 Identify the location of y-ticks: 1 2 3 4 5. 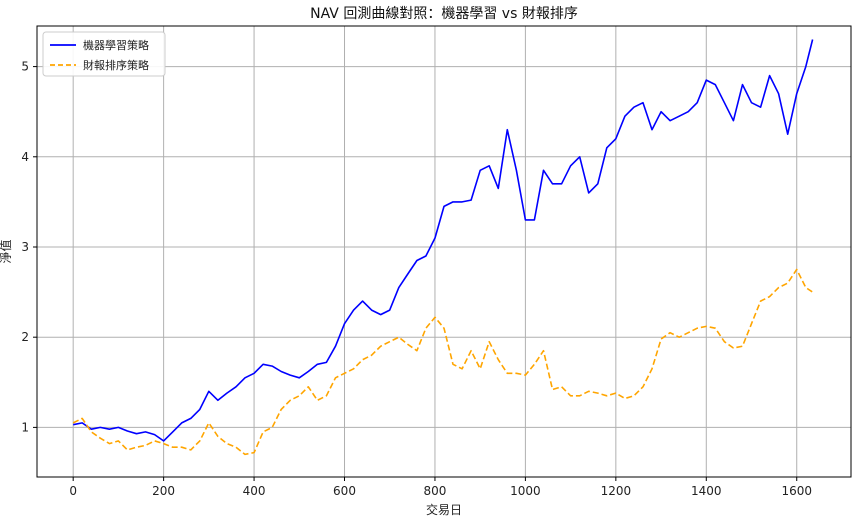
(29, 247).